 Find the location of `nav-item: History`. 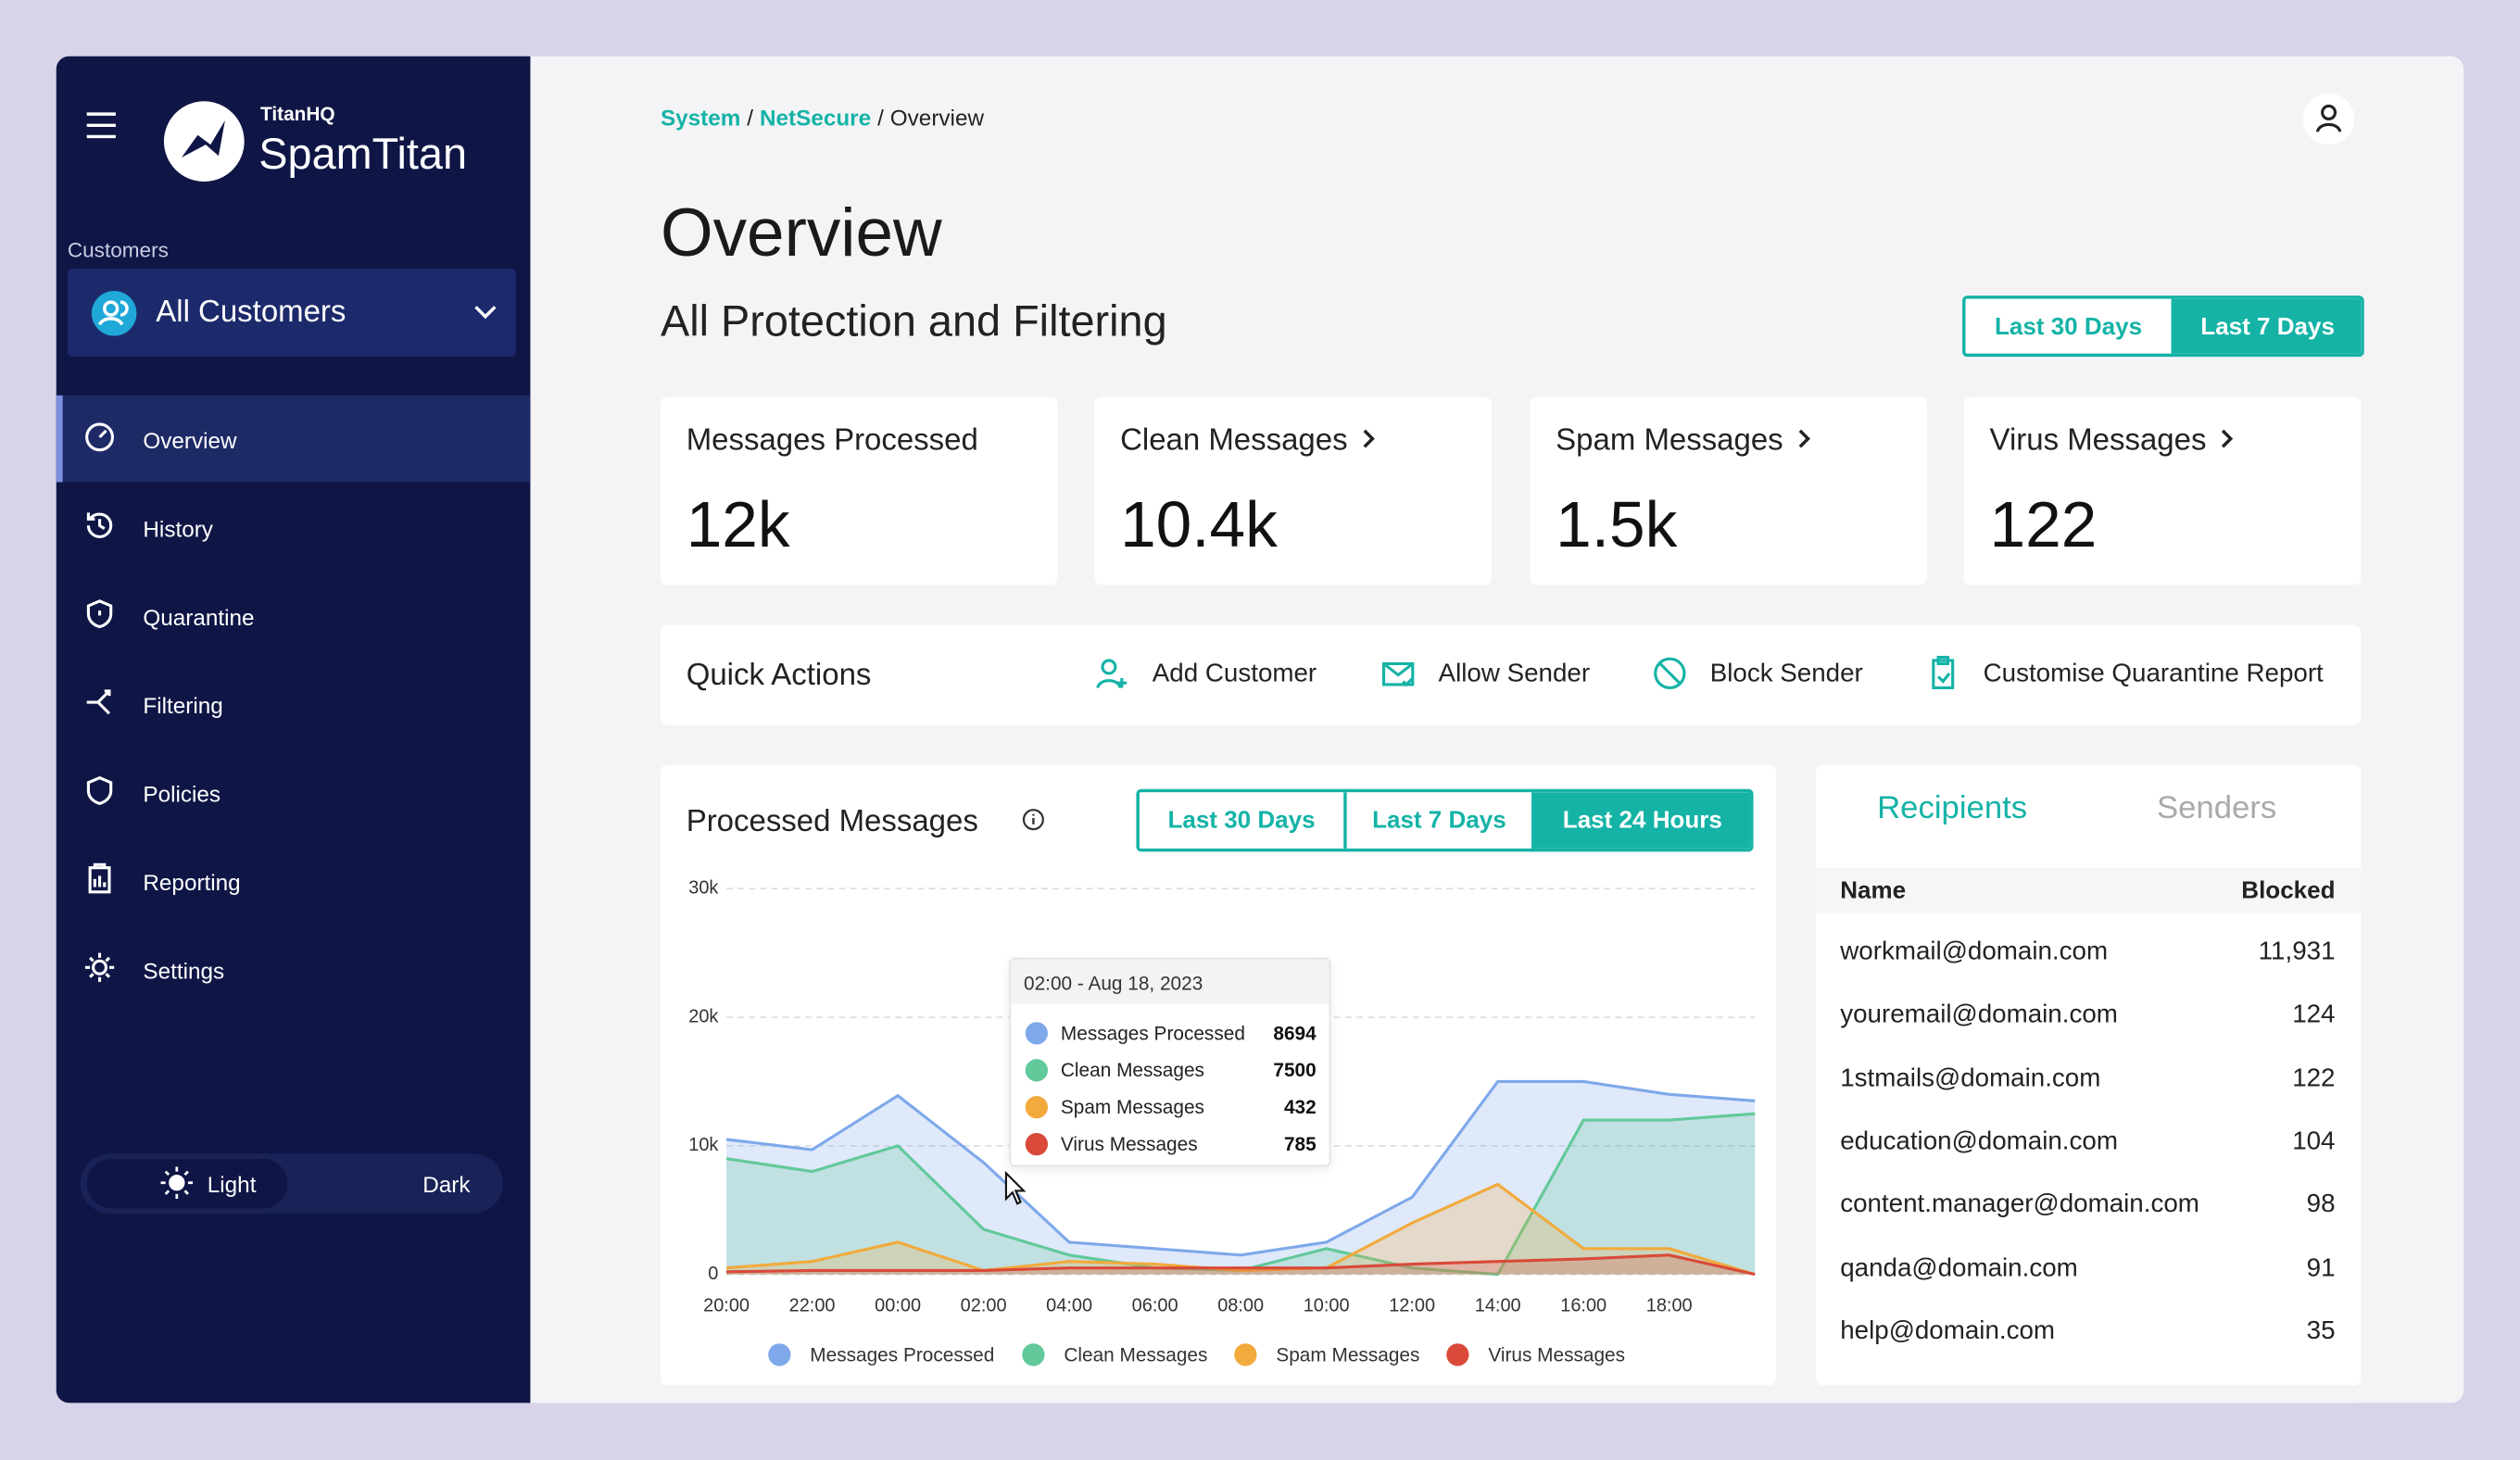

nav-item: History is located at coordinates (294, 527).